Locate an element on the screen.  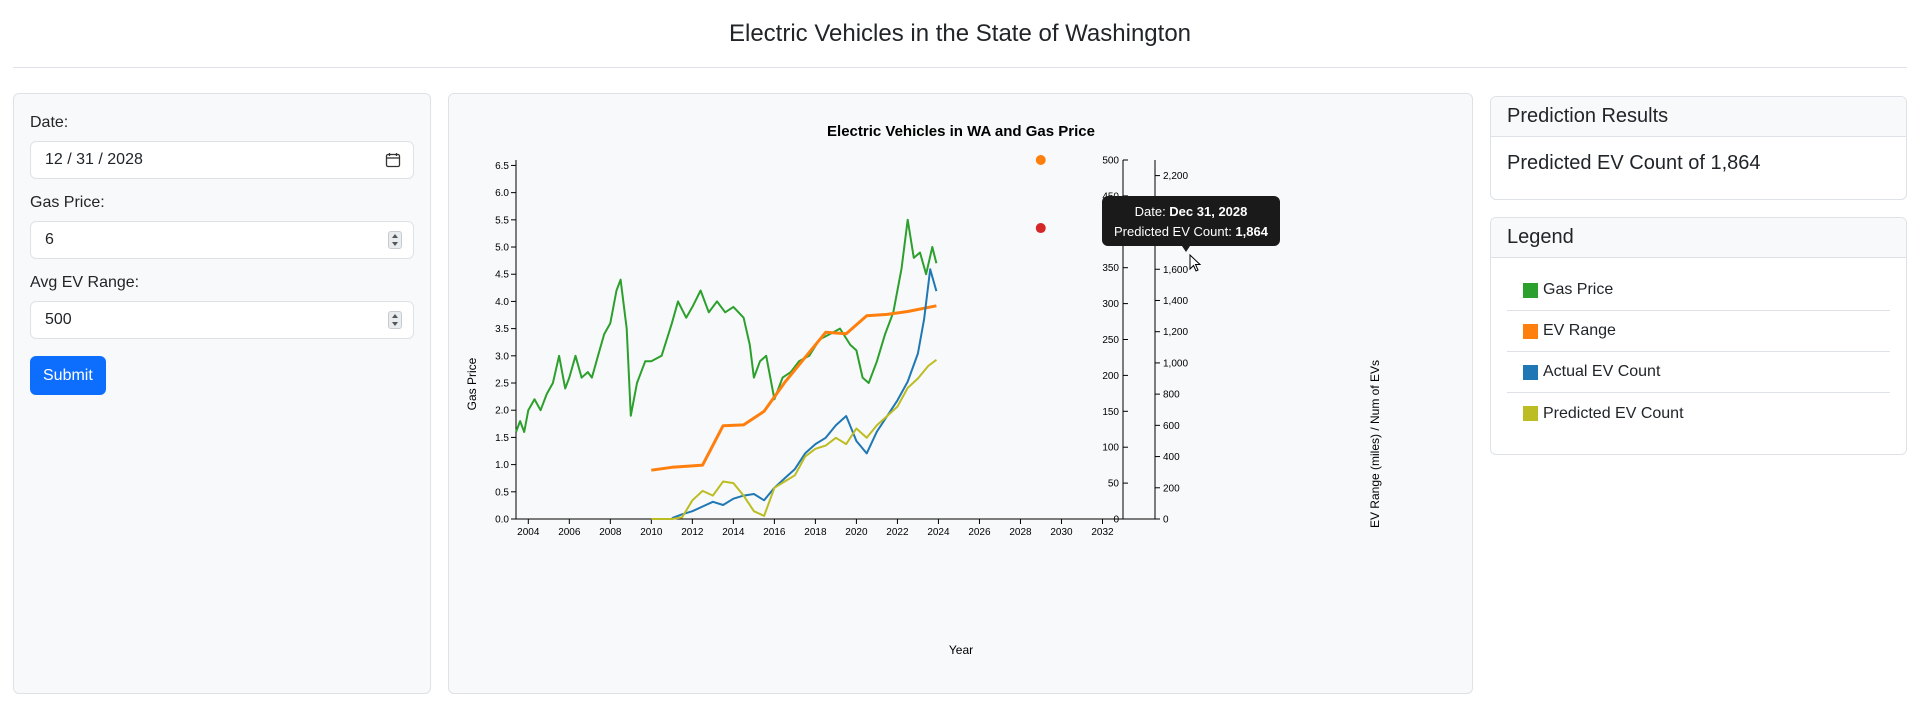
tooltip-count-line: Predicted EV Count: 1,864 is located at coordinates (1191, 231).